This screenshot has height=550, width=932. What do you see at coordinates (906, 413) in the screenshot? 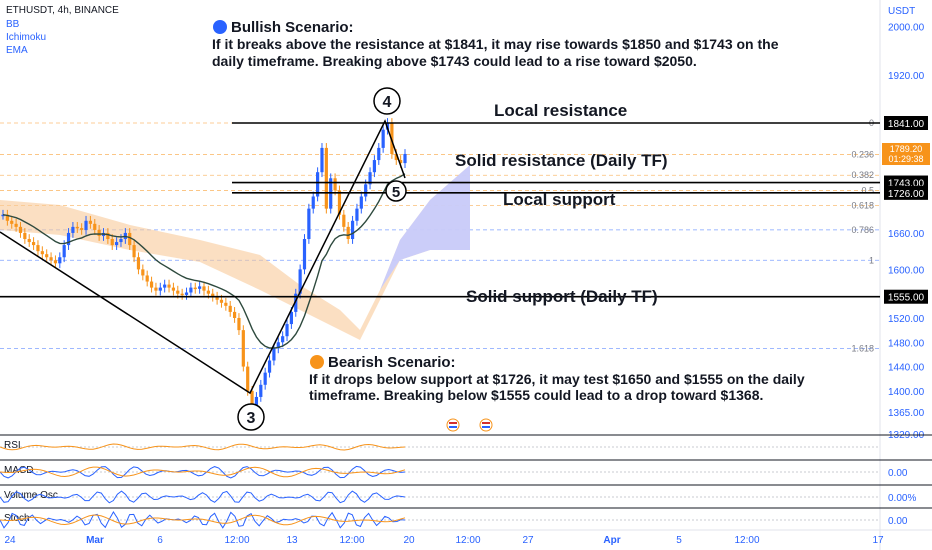
I see `price-tick: 1365.00` at bounding box center [906, 413].